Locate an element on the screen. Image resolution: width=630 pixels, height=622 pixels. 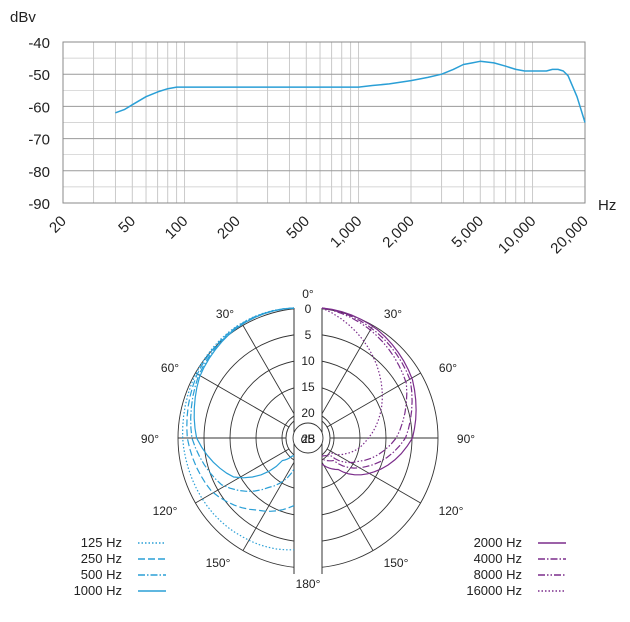
legend-right-label: 16000 Hz is located at coordinates (494, 590).